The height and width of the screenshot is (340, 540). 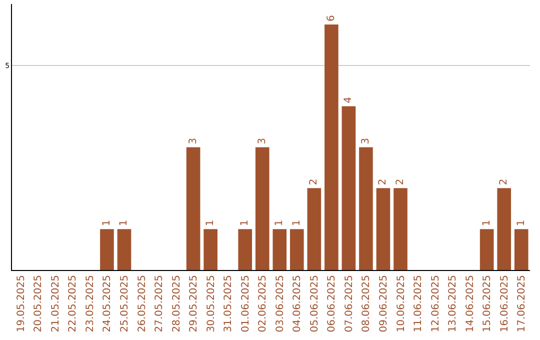 What do you see at coordinates (142, 303) in the screenshot?
I see `x-tick-label: 26.05.2025` at bounding box center [142, 303].